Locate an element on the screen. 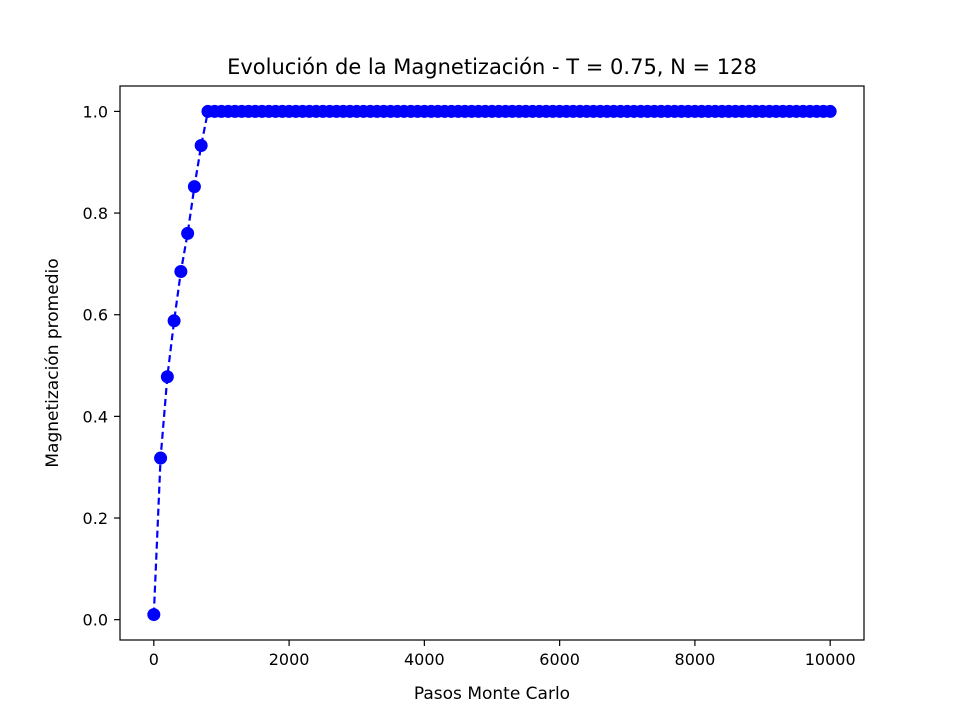  x-tick-label: 4000 is located at coordinates (424, 659).